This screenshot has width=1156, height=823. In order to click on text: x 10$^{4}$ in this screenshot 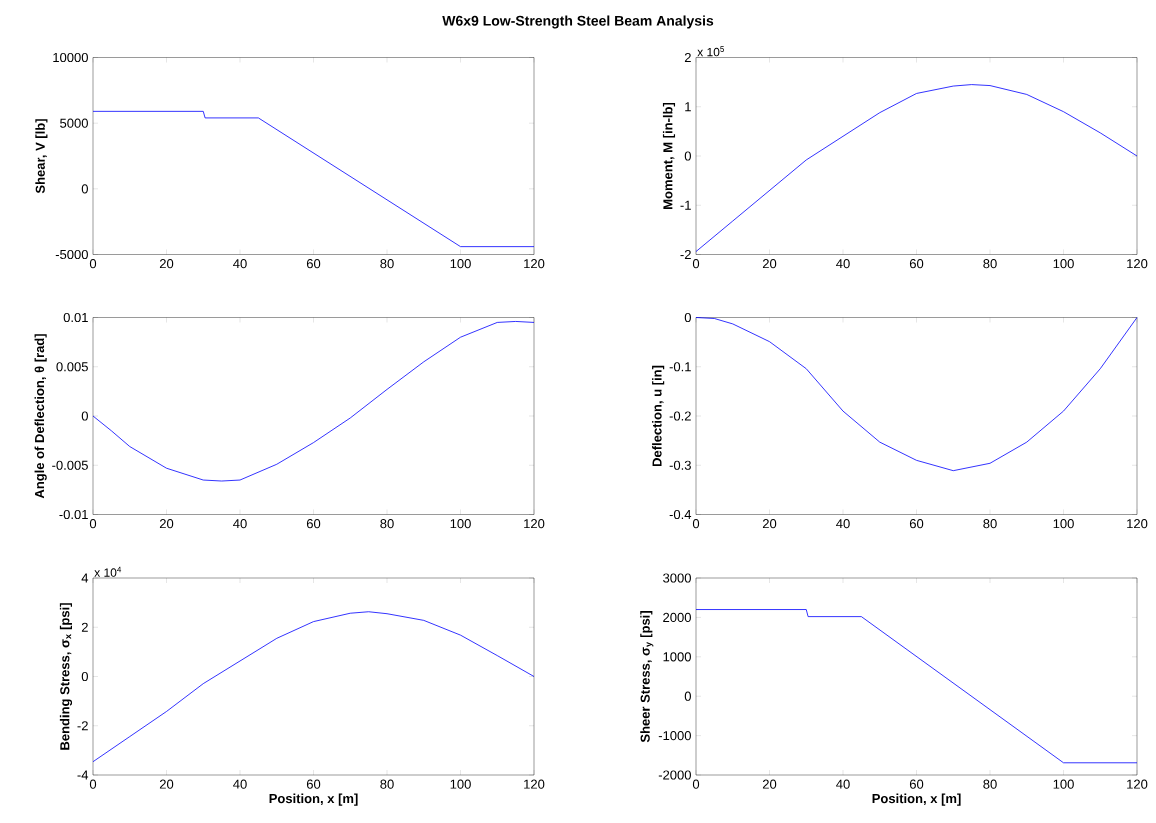, I will do `click(108, 571)`.